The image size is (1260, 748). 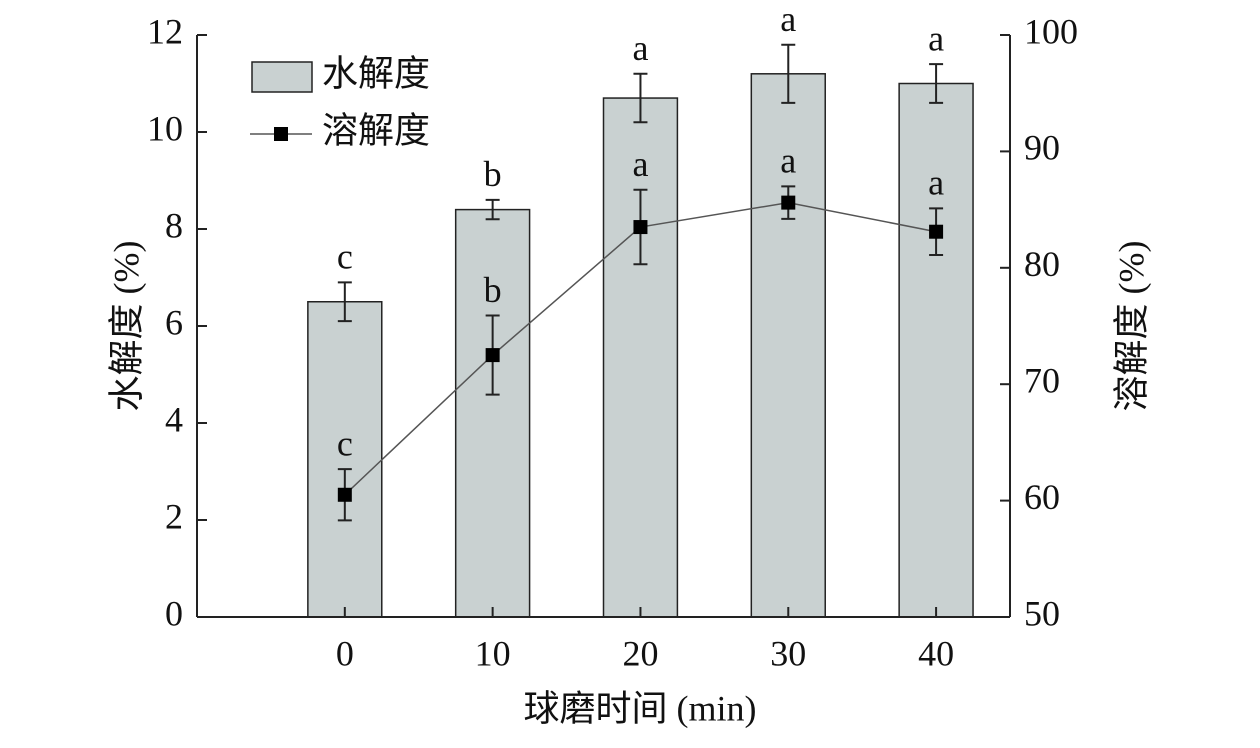 I want to click on y-tick-label: 4, so click(x=174, y=419).